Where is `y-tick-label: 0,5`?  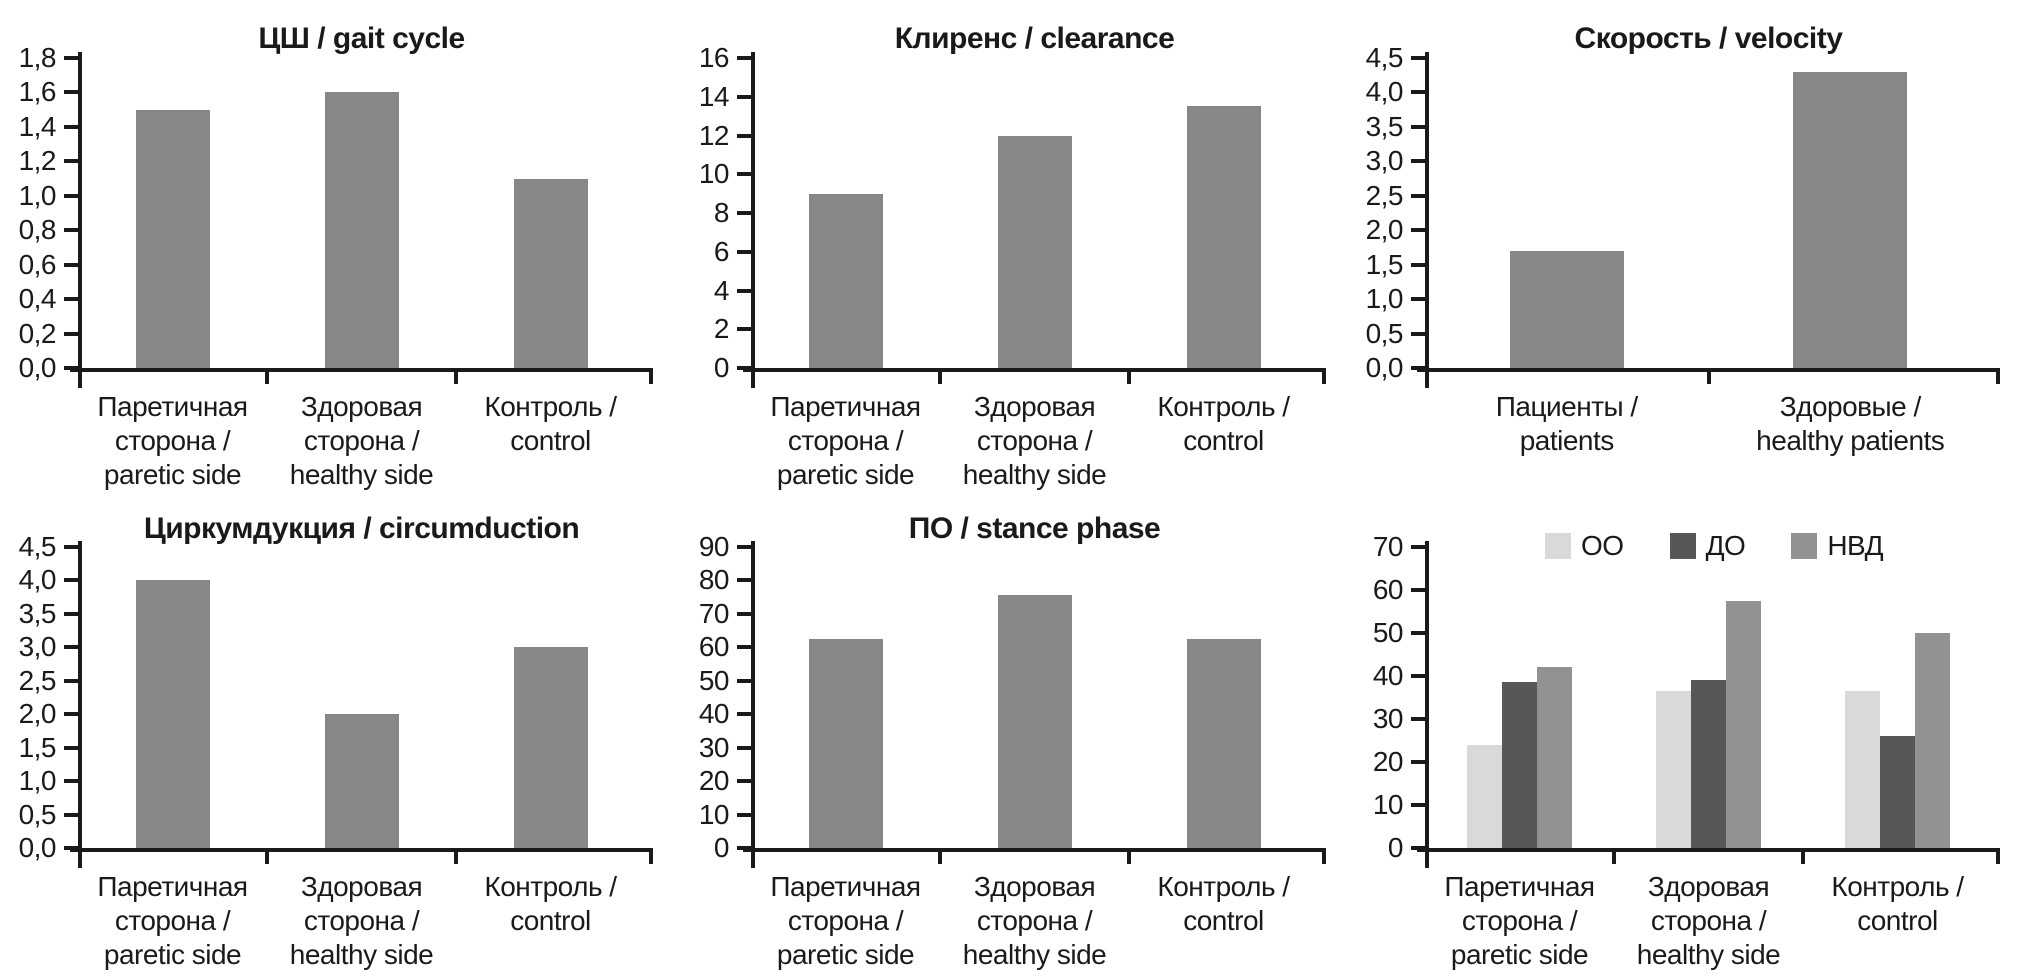
y-tick-label: 0,5 is located at coordinates (37, 814).